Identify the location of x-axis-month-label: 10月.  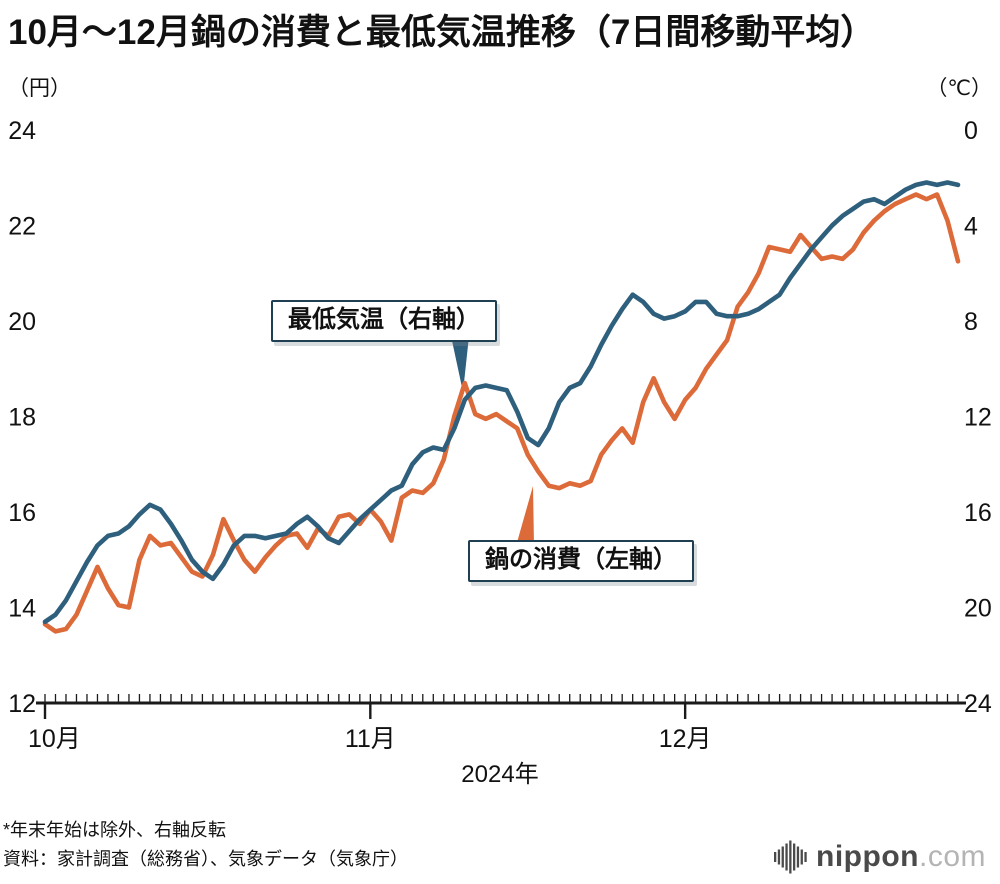
(54, 739).